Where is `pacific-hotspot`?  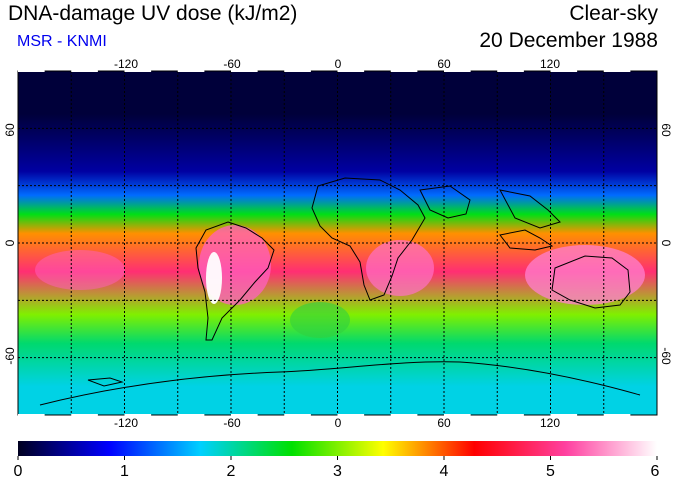
pacific-hotspot is located at coordinates (80, 270).